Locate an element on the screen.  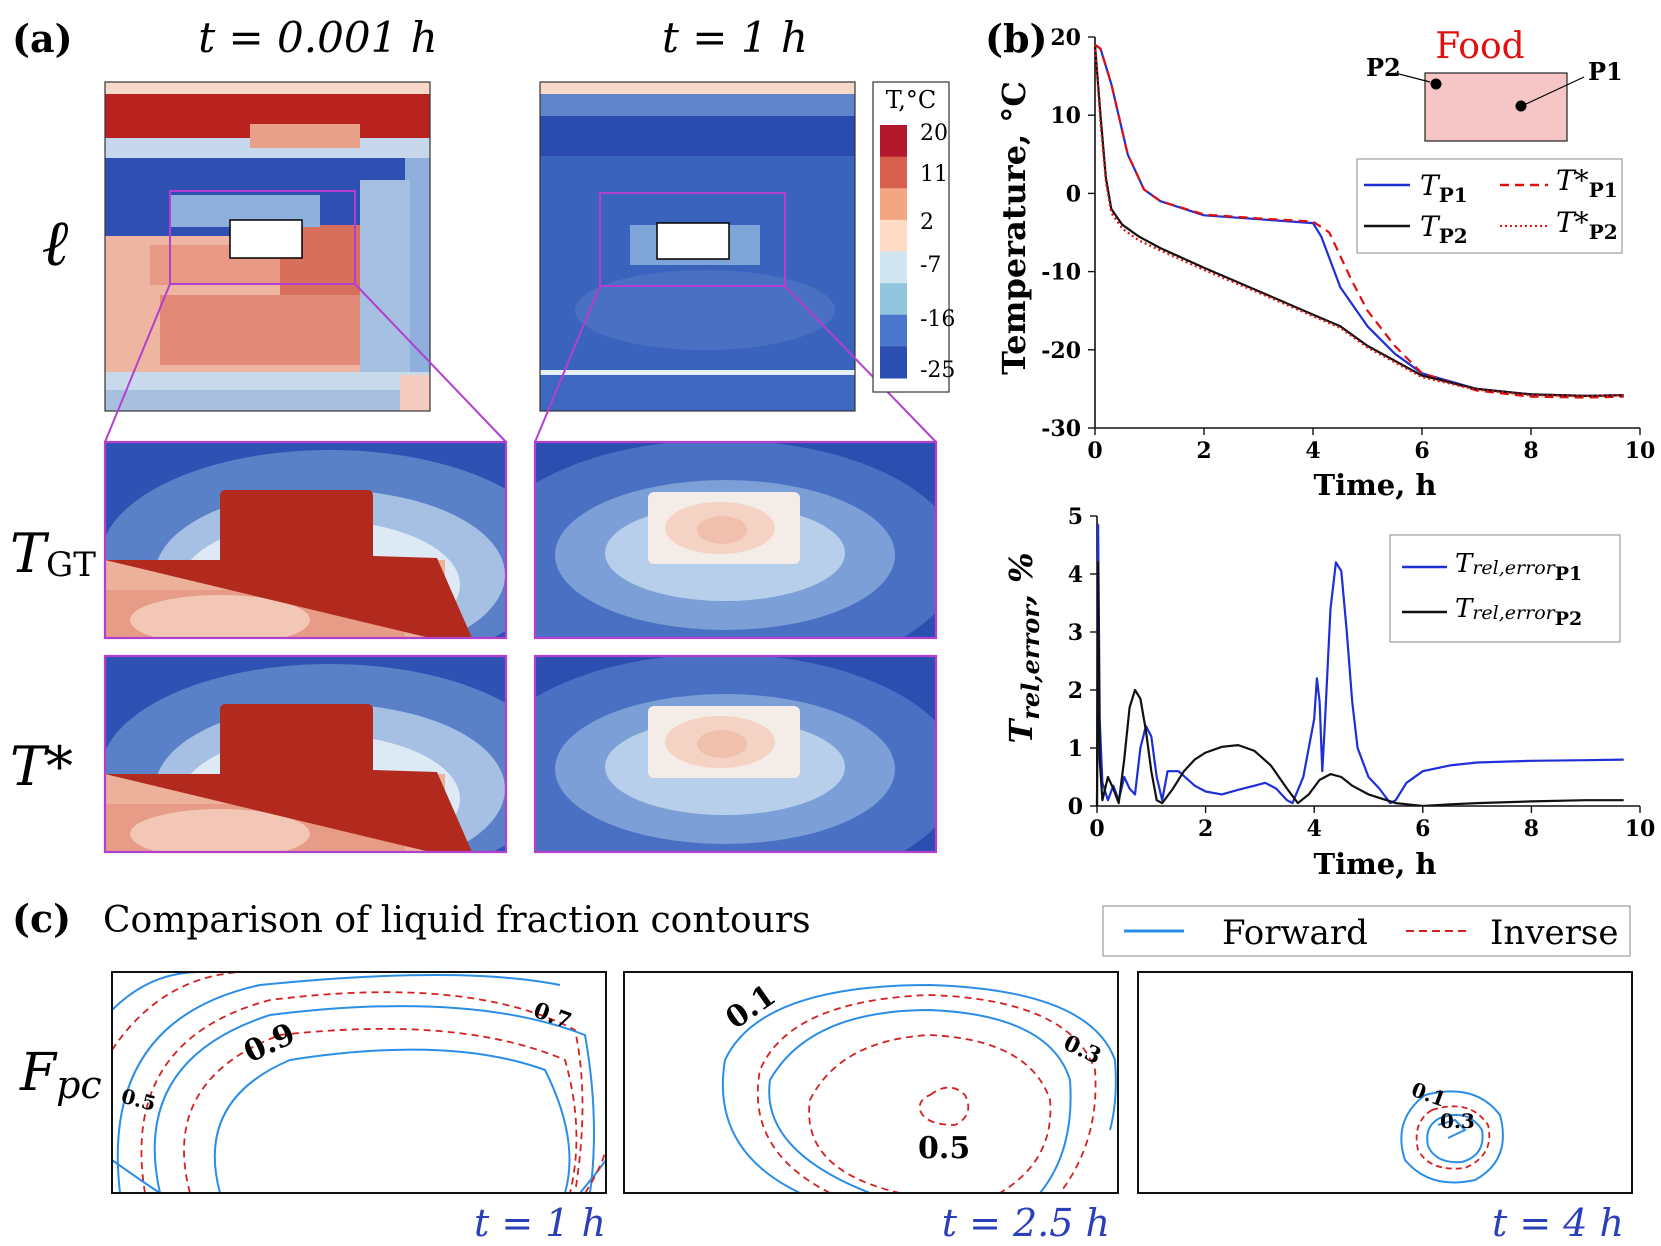
row-label-ground-truth: TGT is located at coordinates (53, 553).